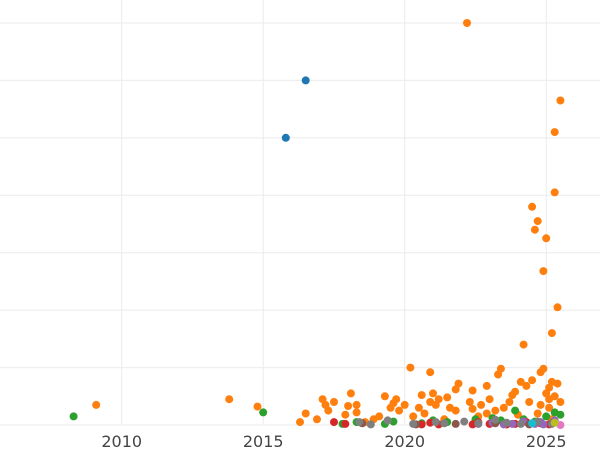 The width and height of the screenshot is (600, 450). What do you see at coordinates (333, 441) in the screenshot?
I see `x-axis-ticks: 2010 2015 2020 2025` at bounding box center [333, 441].